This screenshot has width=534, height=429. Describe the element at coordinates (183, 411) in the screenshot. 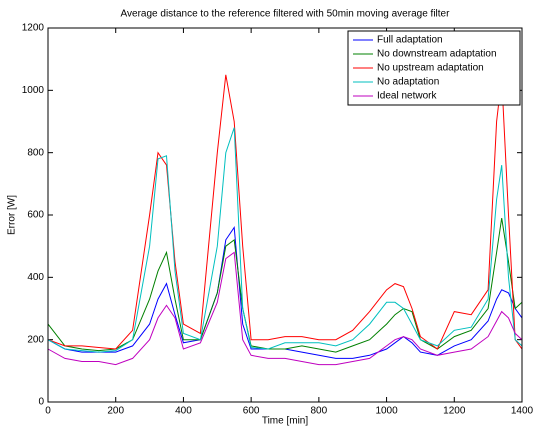

I see `x-tick-label: 400` at that location.